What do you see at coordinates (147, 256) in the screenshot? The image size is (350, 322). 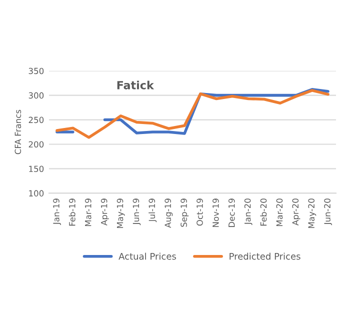 I see `legend-label: Actual Prices` at bounding box center [147, 256].